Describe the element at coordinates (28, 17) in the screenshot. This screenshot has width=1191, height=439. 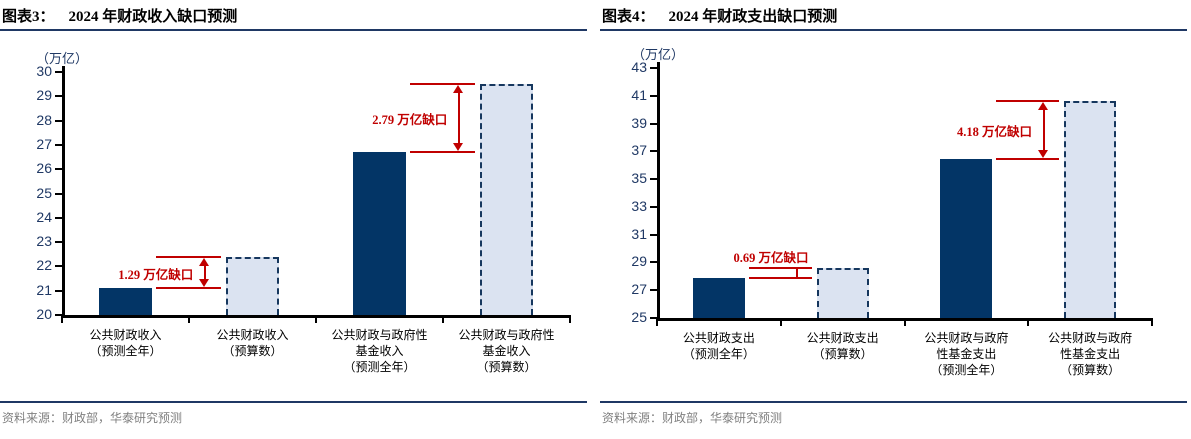
I see `figure-label: 图表3：` at that location.